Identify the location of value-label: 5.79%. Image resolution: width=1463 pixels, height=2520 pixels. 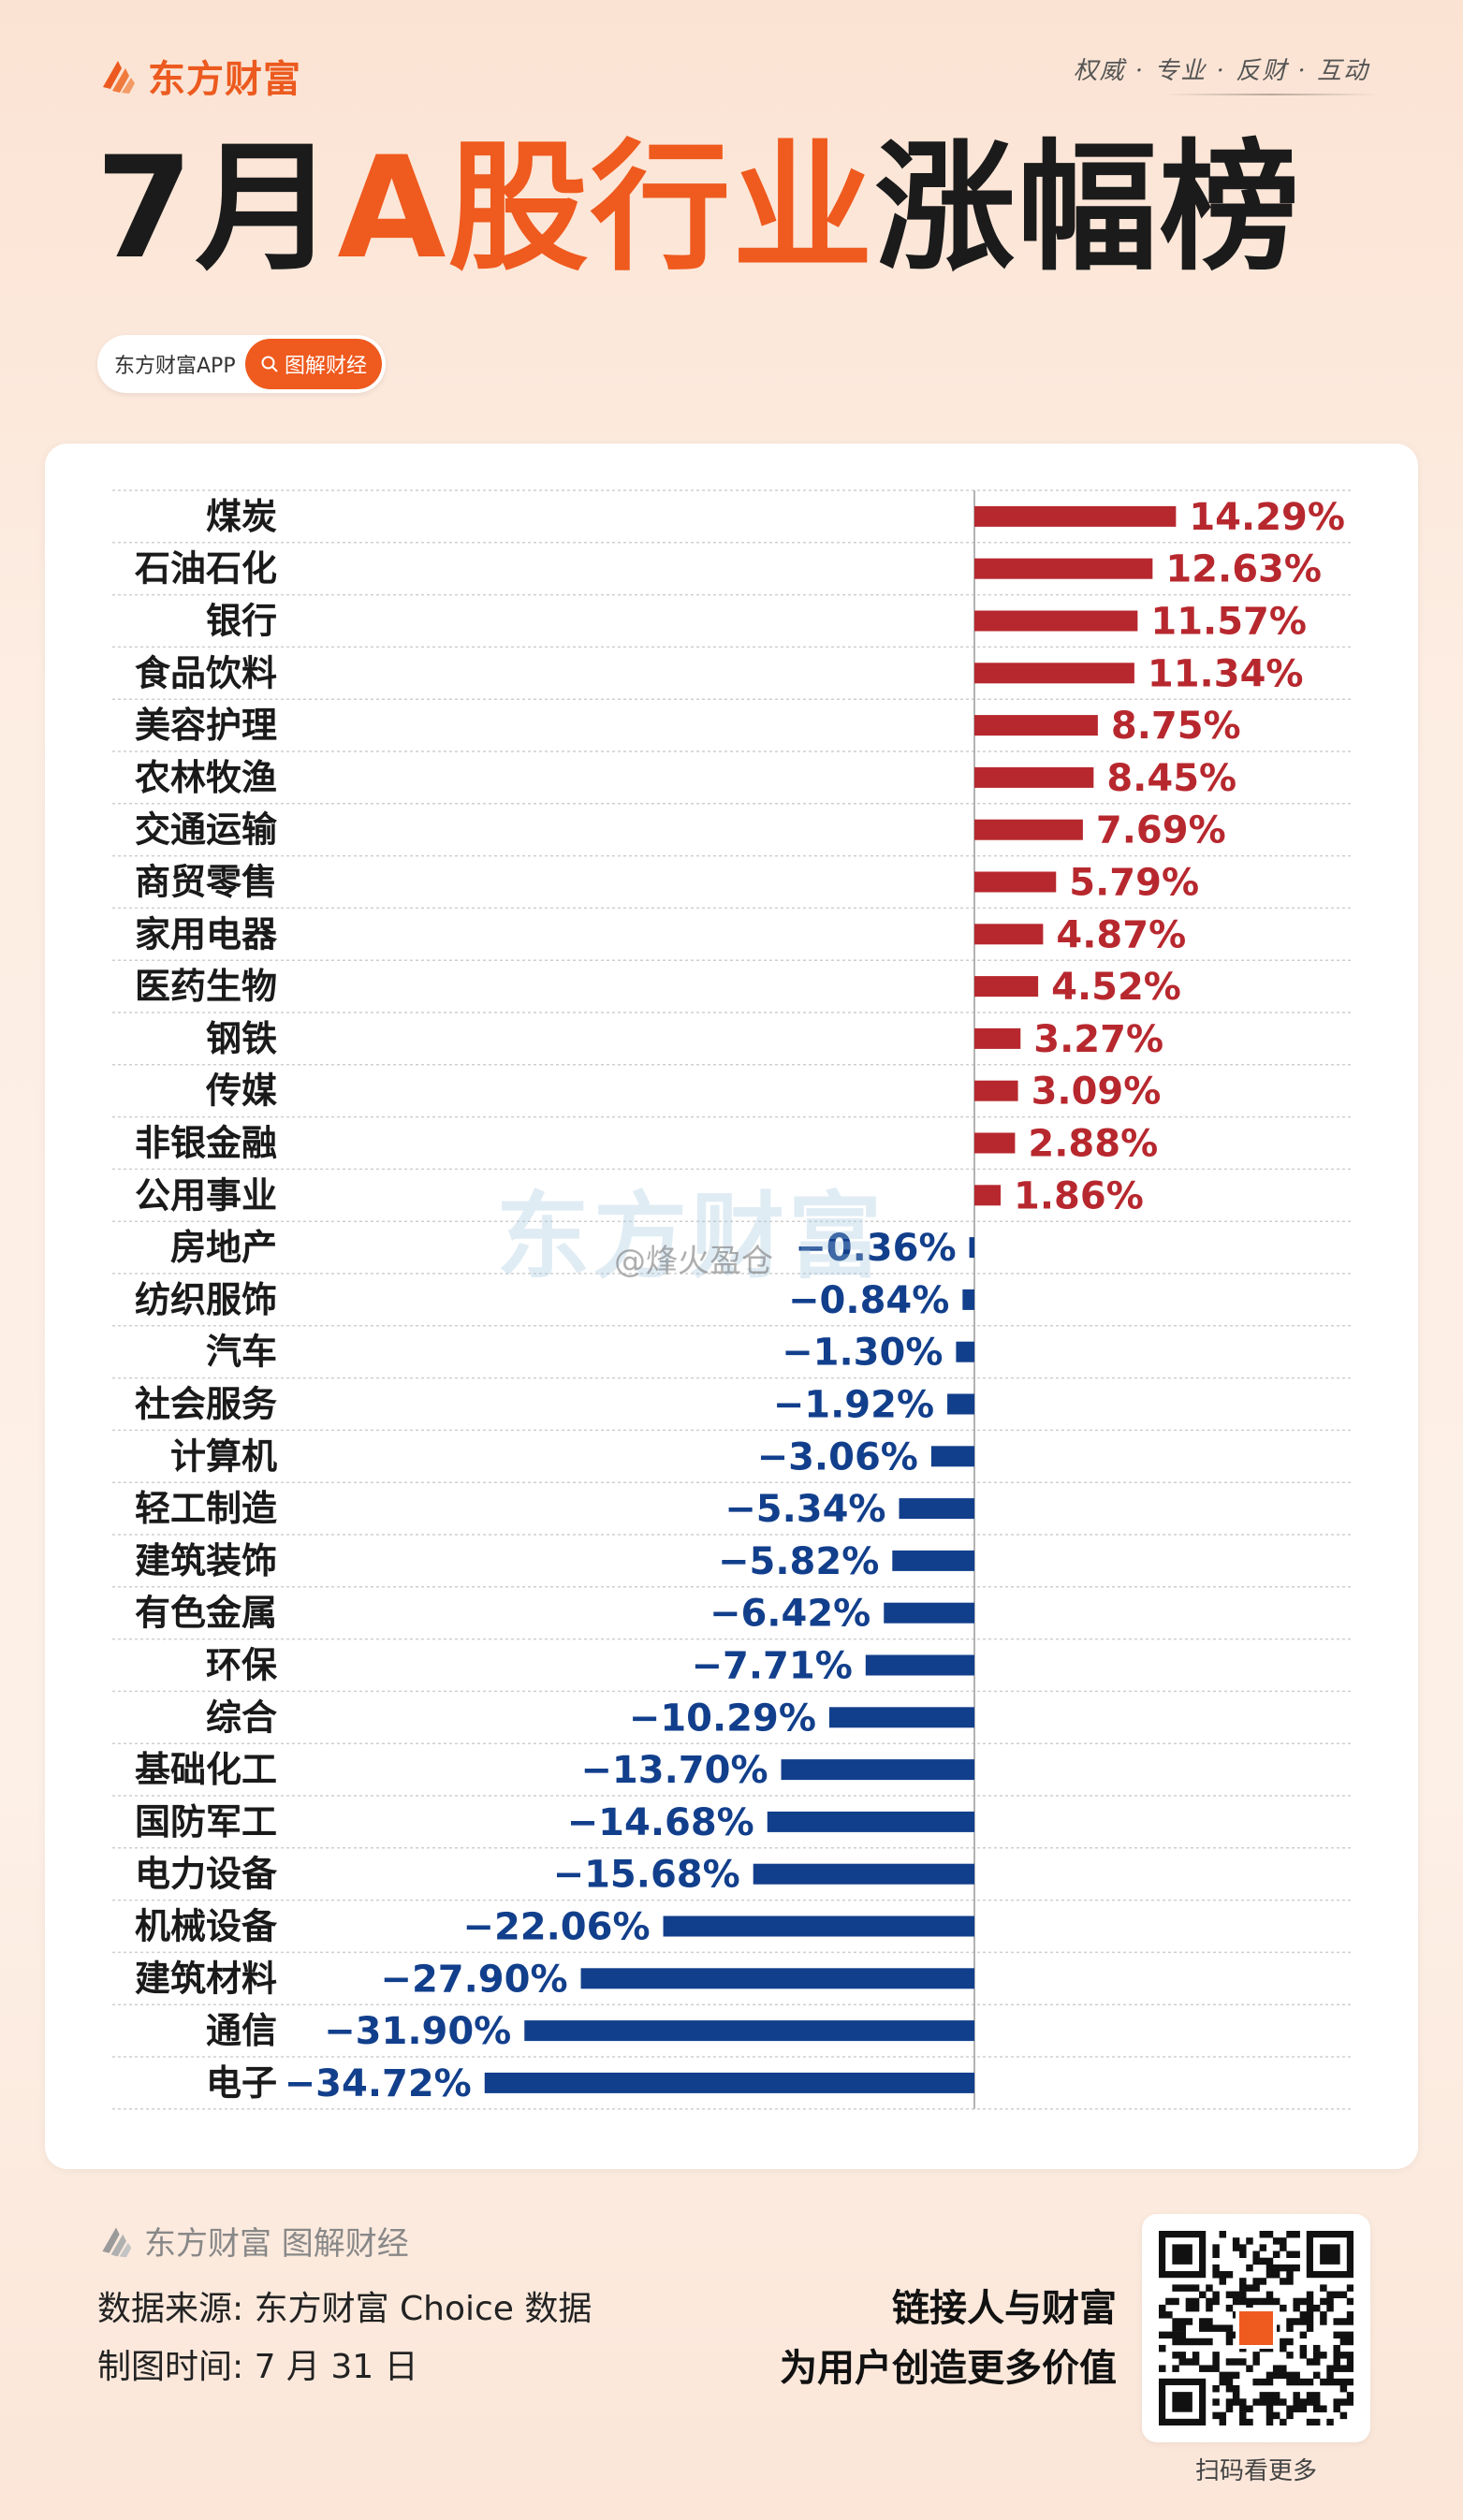
(1134, 883).